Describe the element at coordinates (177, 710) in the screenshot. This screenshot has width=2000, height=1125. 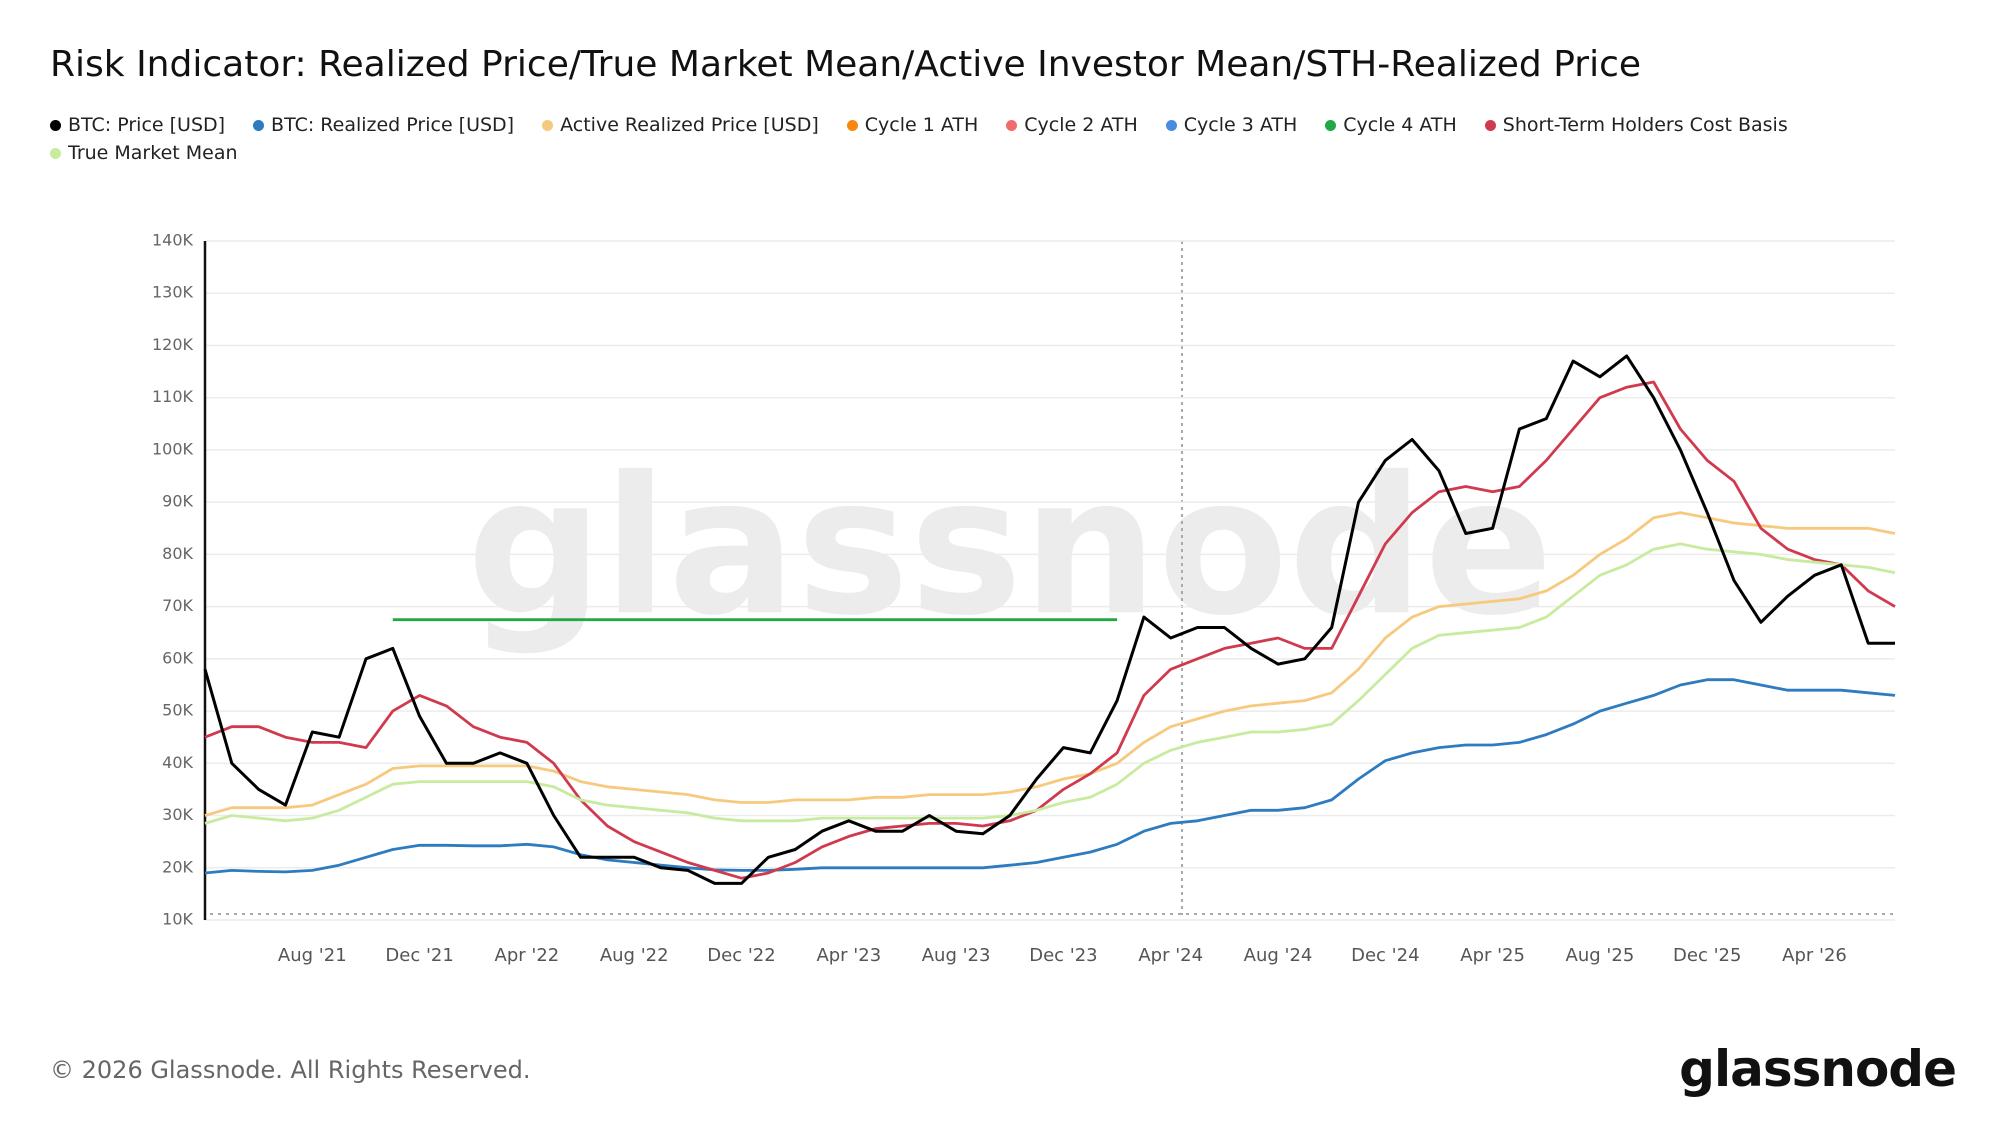
I see `y-tick-label: 50K` at that location.